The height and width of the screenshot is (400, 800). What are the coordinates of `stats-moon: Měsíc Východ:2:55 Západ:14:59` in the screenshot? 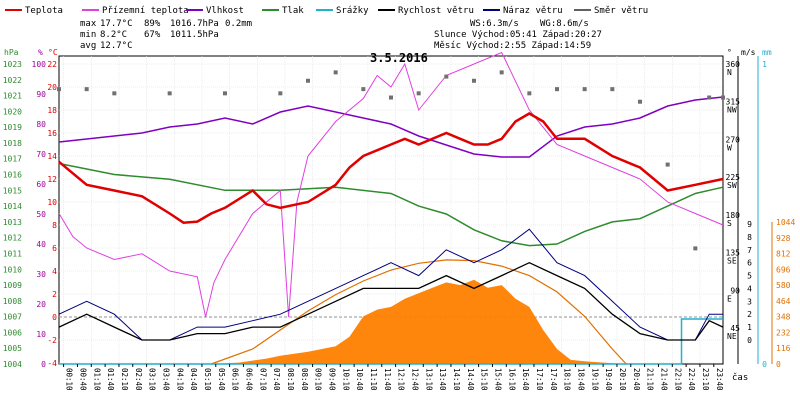 It's located at (512, 46).